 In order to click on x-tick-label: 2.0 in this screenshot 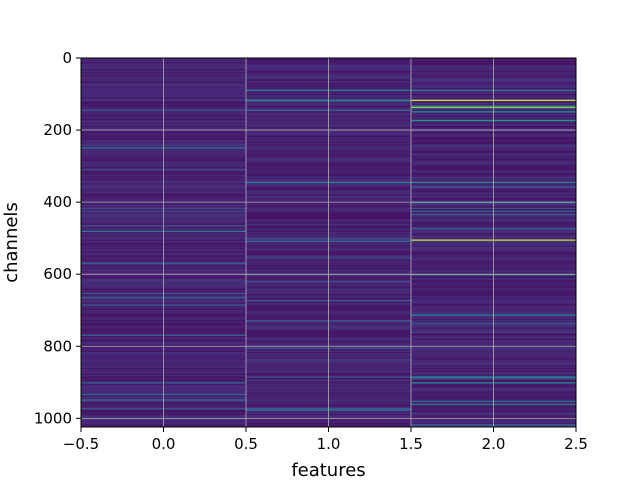, I will do `click(494, 444)`.